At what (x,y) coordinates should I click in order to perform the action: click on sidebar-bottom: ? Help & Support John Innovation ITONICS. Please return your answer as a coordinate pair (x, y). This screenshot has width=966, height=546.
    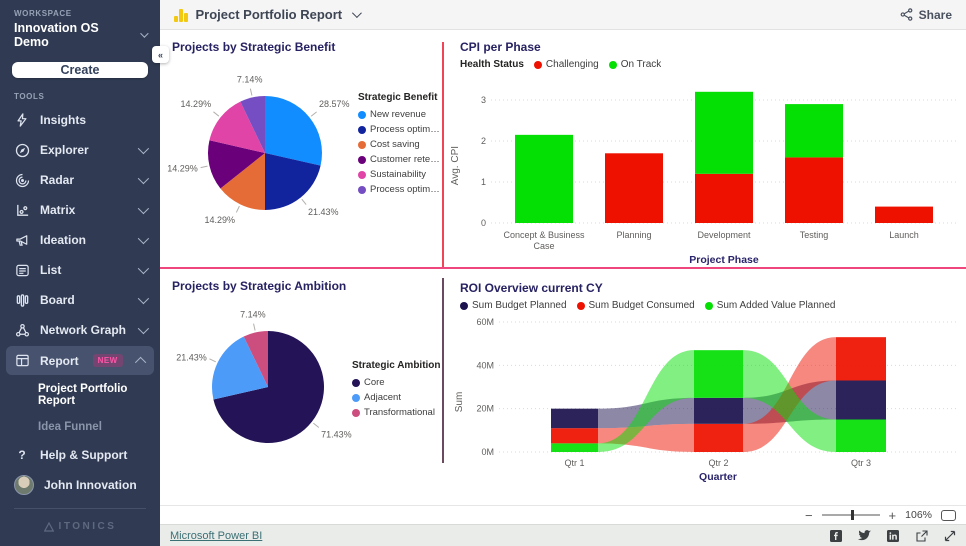
    Looking at the image, I should click on (80, 493).